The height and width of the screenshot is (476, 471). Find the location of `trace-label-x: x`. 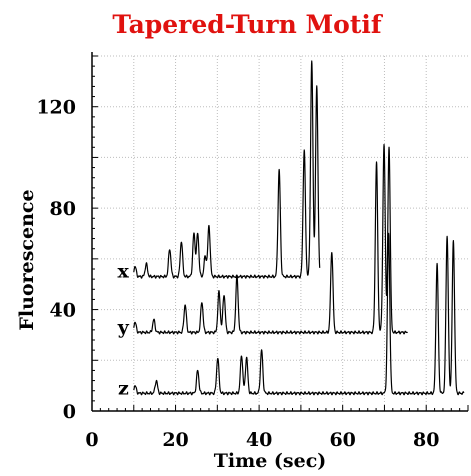

trace-label-x: x is located at coordinates (123, 272).